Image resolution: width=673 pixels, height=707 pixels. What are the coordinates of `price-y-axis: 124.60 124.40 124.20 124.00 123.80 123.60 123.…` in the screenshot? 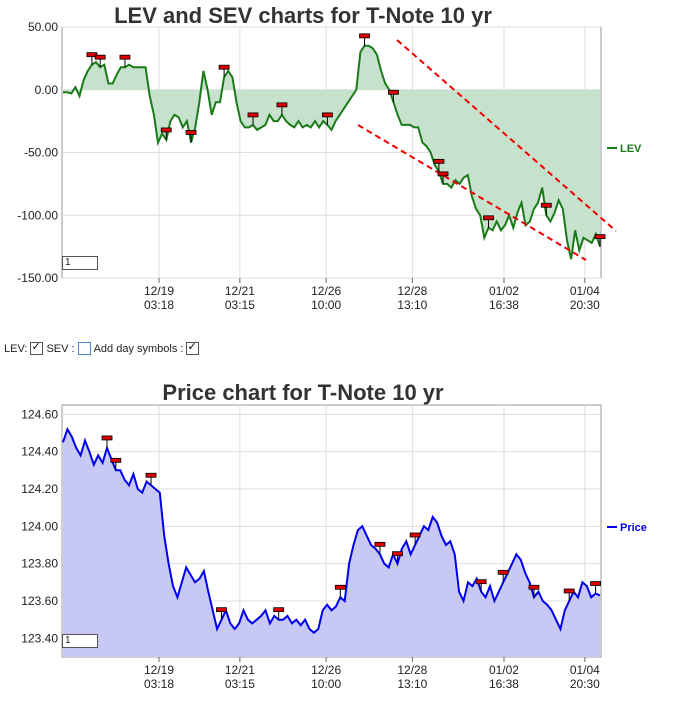 It's located at (39, 526).